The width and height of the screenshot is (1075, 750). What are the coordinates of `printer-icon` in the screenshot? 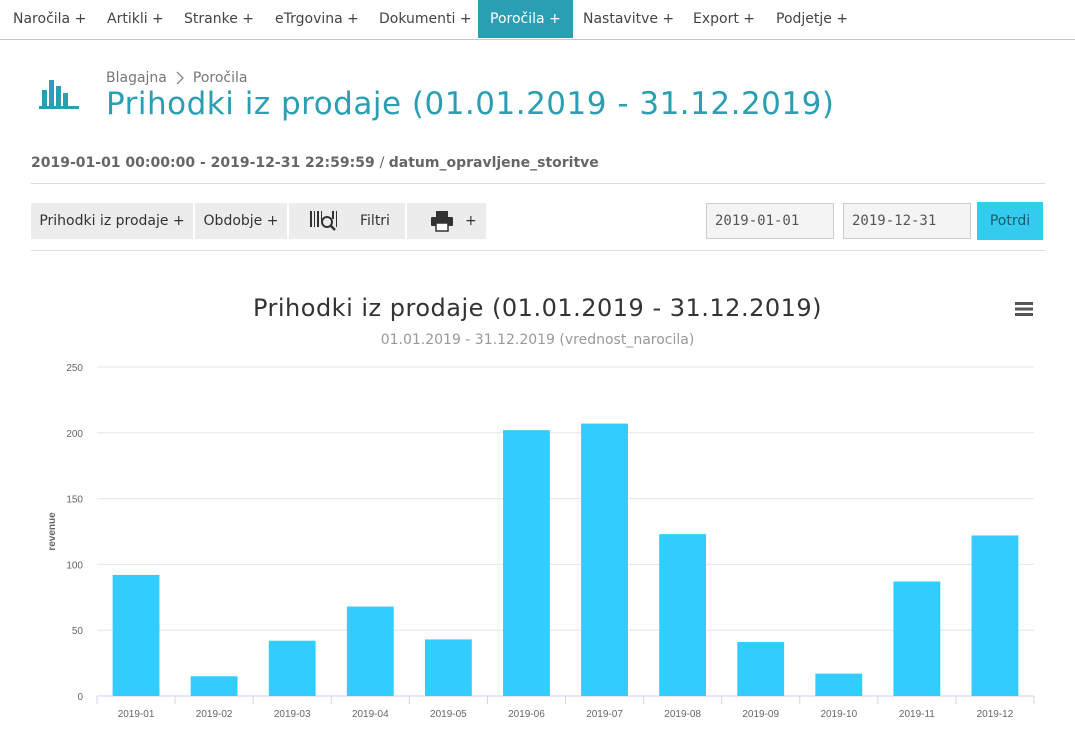 It's located at (442, 221).